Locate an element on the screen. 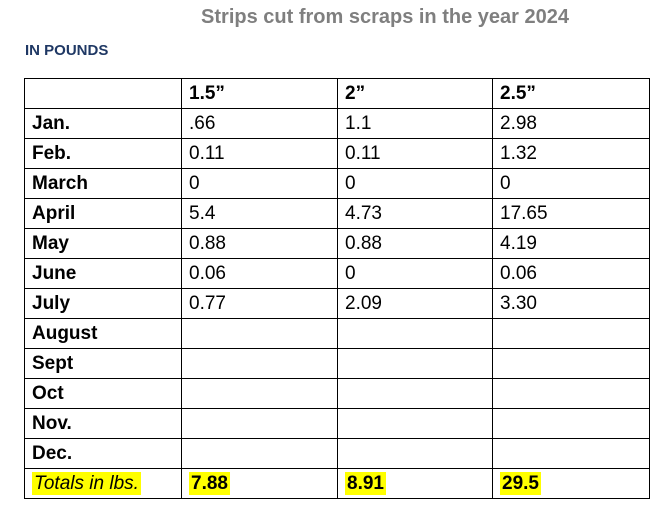 The width and height of the screenshot is (663, 512). header-cell-2-5-inch: 2.5” is located at coordinates (571, 93).